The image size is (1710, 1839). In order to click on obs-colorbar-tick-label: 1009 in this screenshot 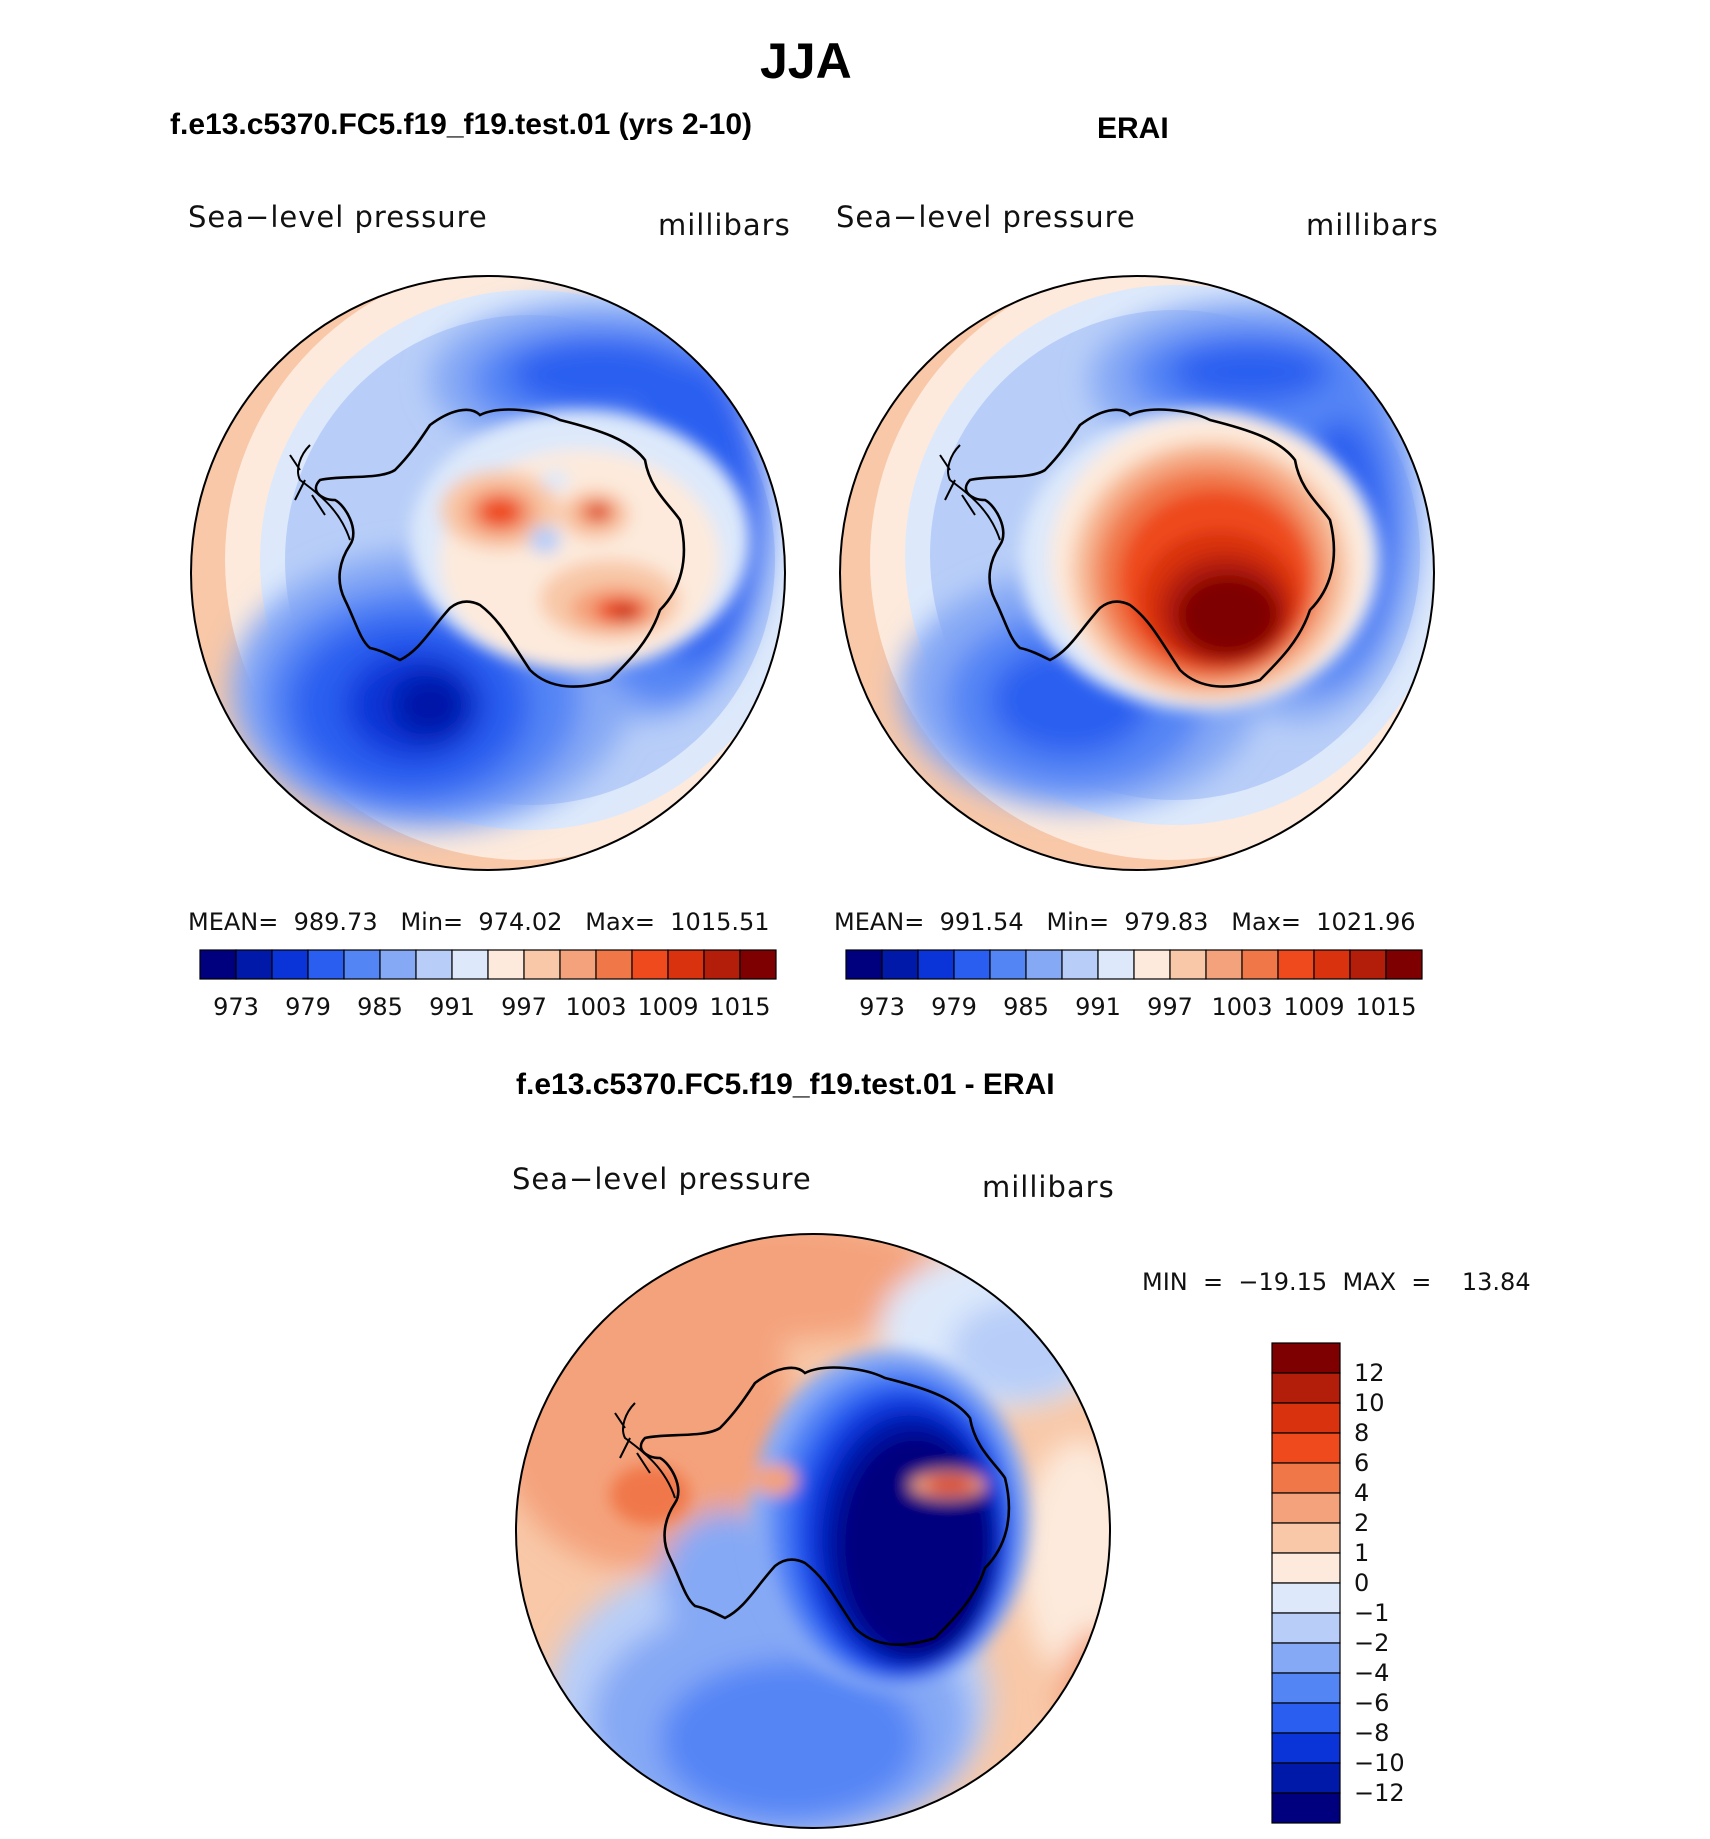, I will do `click(1313, 1007)`.